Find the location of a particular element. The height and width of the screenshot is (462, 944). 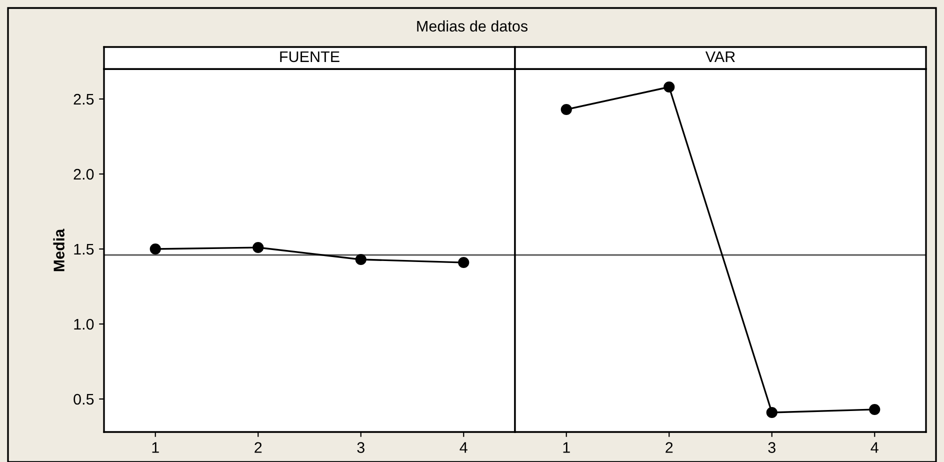

y-tick-label: 2.0 is located at coordinates (84, 174).